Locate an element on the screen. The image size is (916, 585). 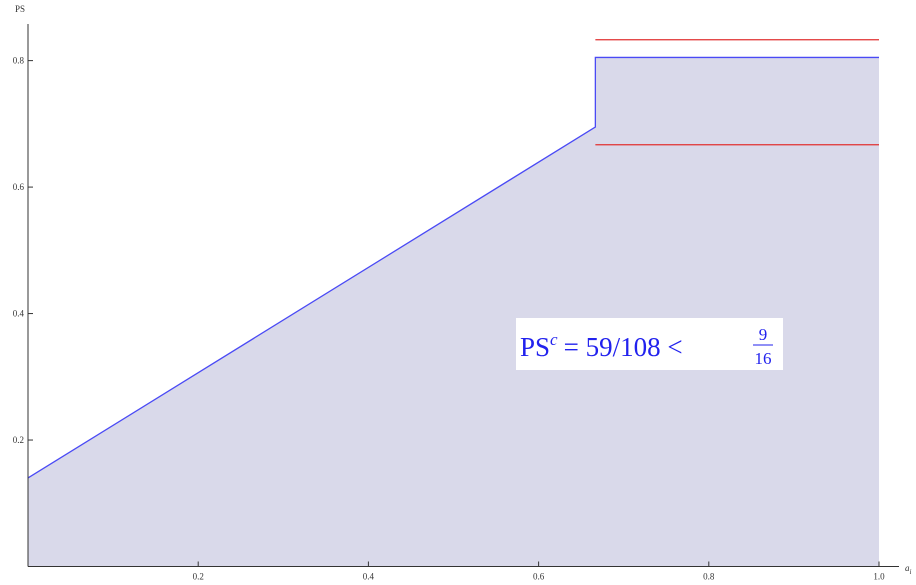
annotation-box is located at coordinates (649, 344).